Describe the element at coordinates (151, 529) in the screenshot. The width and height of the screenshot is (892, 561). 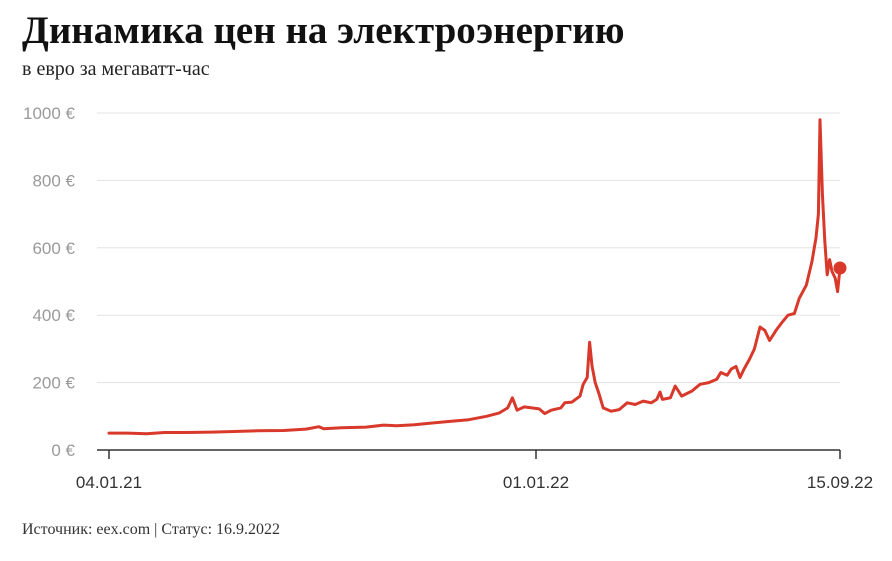
I see `source-note: Источник: eex.com | Статус: 16.9.2022` at that location.